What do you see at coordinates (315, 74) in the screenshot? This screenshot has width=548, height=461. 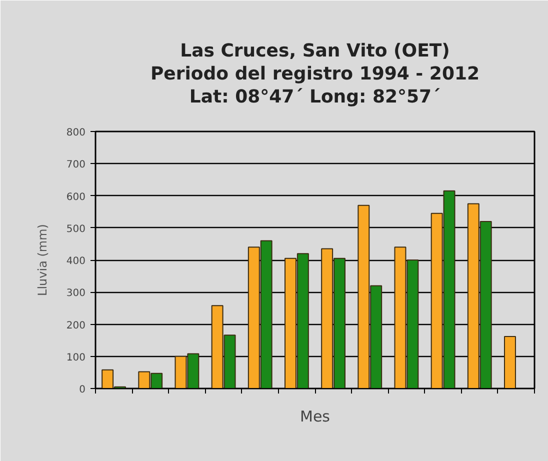 I see `chart-title: Las Cruces, San Vito (OET) Periodo del registro 1994 - 2012 Lat: 08°47´ Long: 82°57´` at bounding box center [315, 74].